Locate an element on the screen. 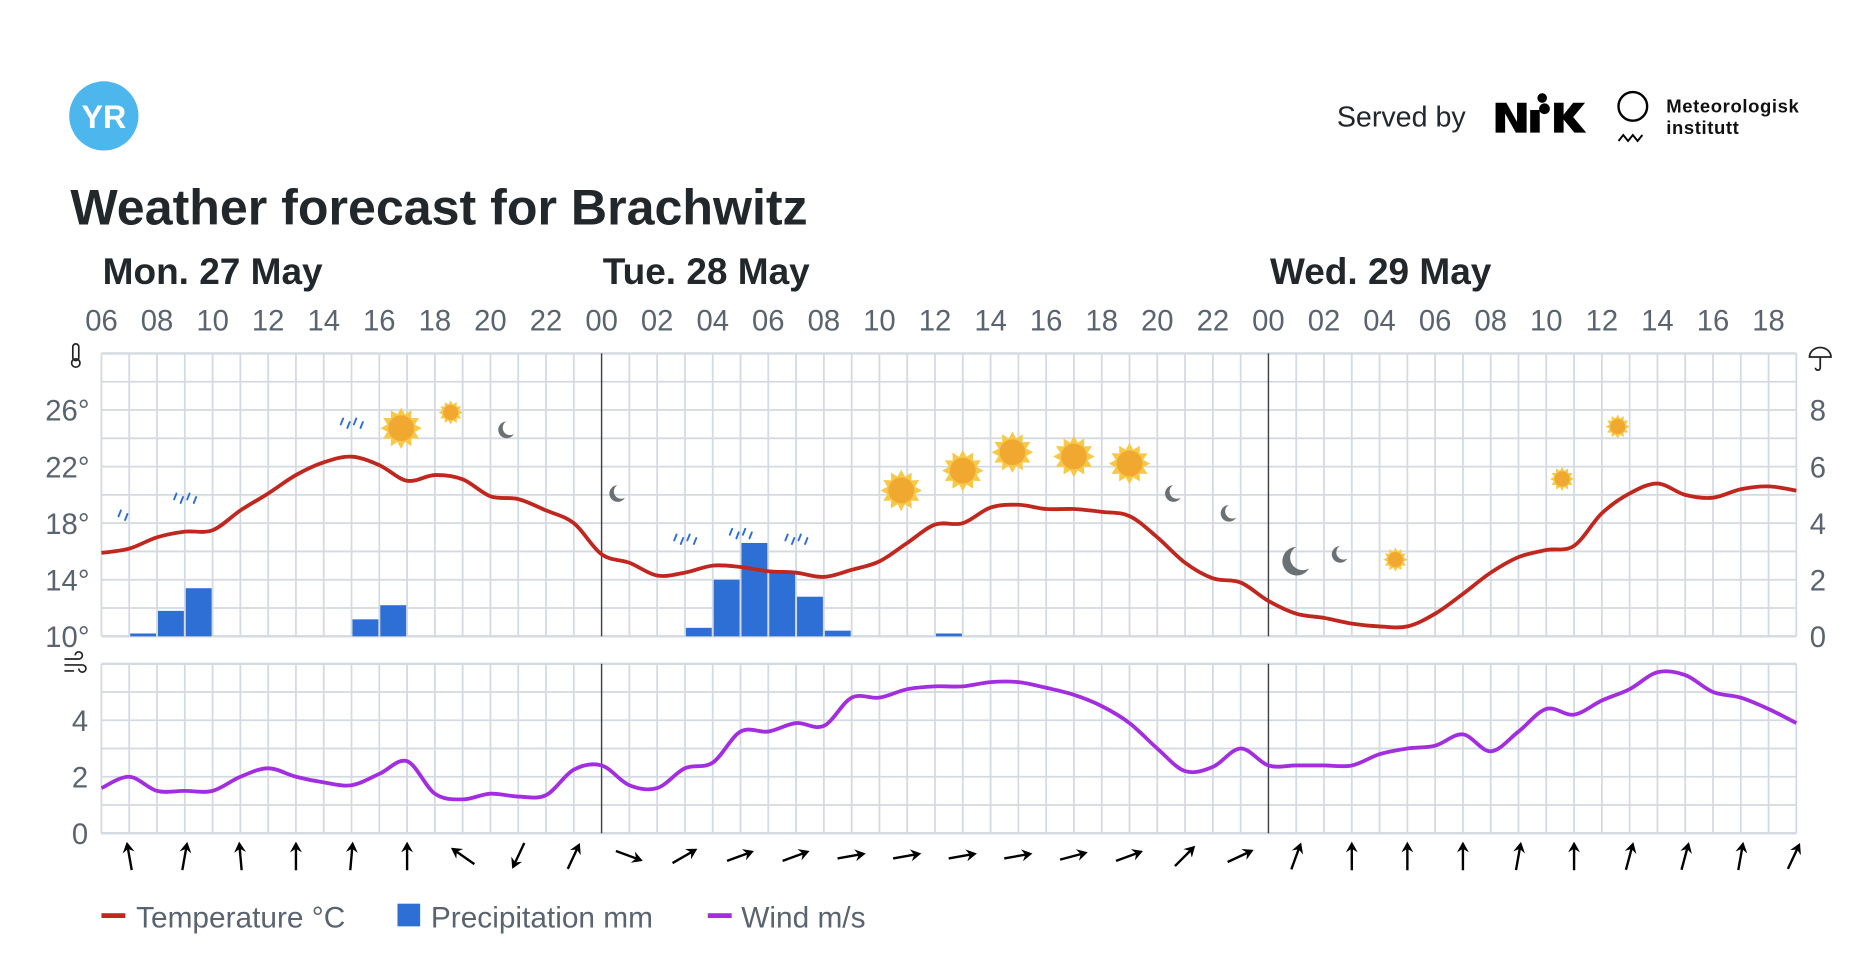 This screenshot has width=1862, height=979. precipitation-tick-label: 8 is located at coordinates (1818, 412).